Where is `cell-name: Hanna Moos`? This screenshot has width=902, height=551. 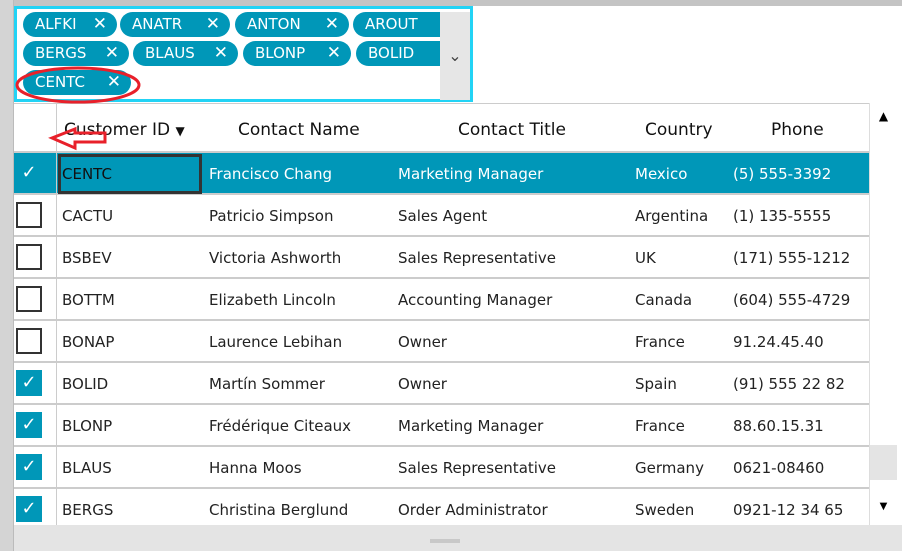 cell-name: Hanna Moos is located at coordinates (255, 468).